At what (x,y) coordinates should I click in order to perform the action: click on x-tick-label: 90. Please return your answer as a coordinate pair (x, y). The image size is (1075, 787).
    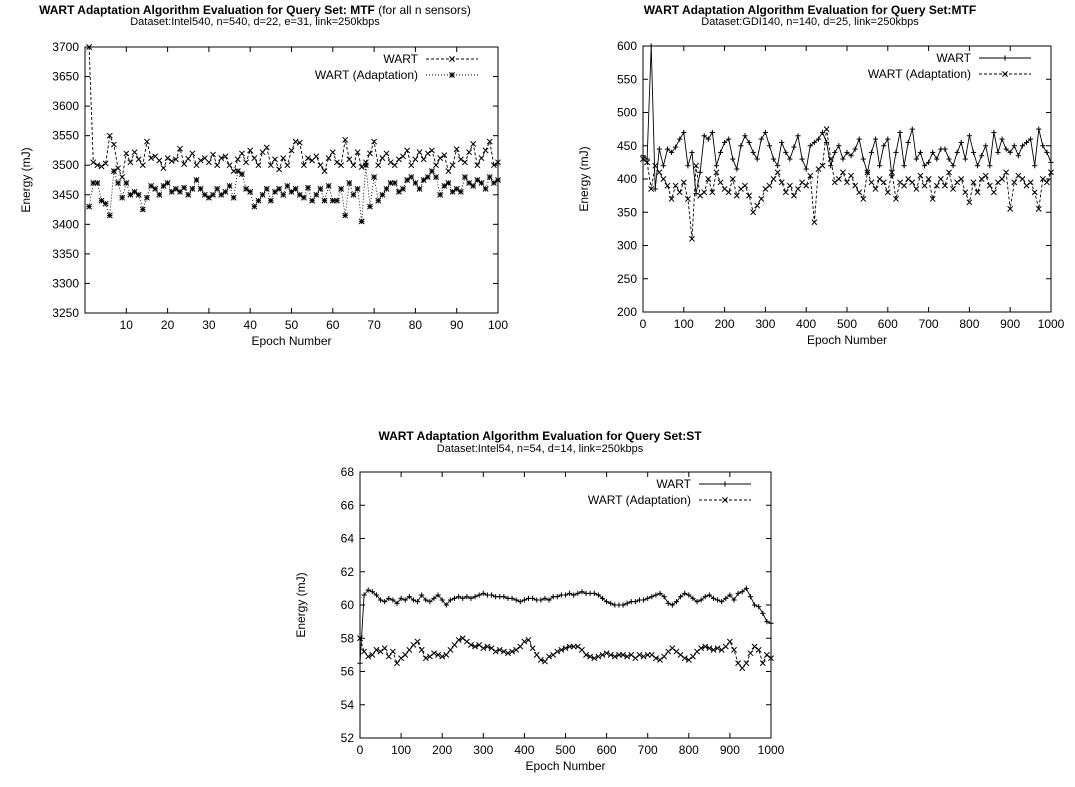
    Looking at the image, I should click on (457, 325).